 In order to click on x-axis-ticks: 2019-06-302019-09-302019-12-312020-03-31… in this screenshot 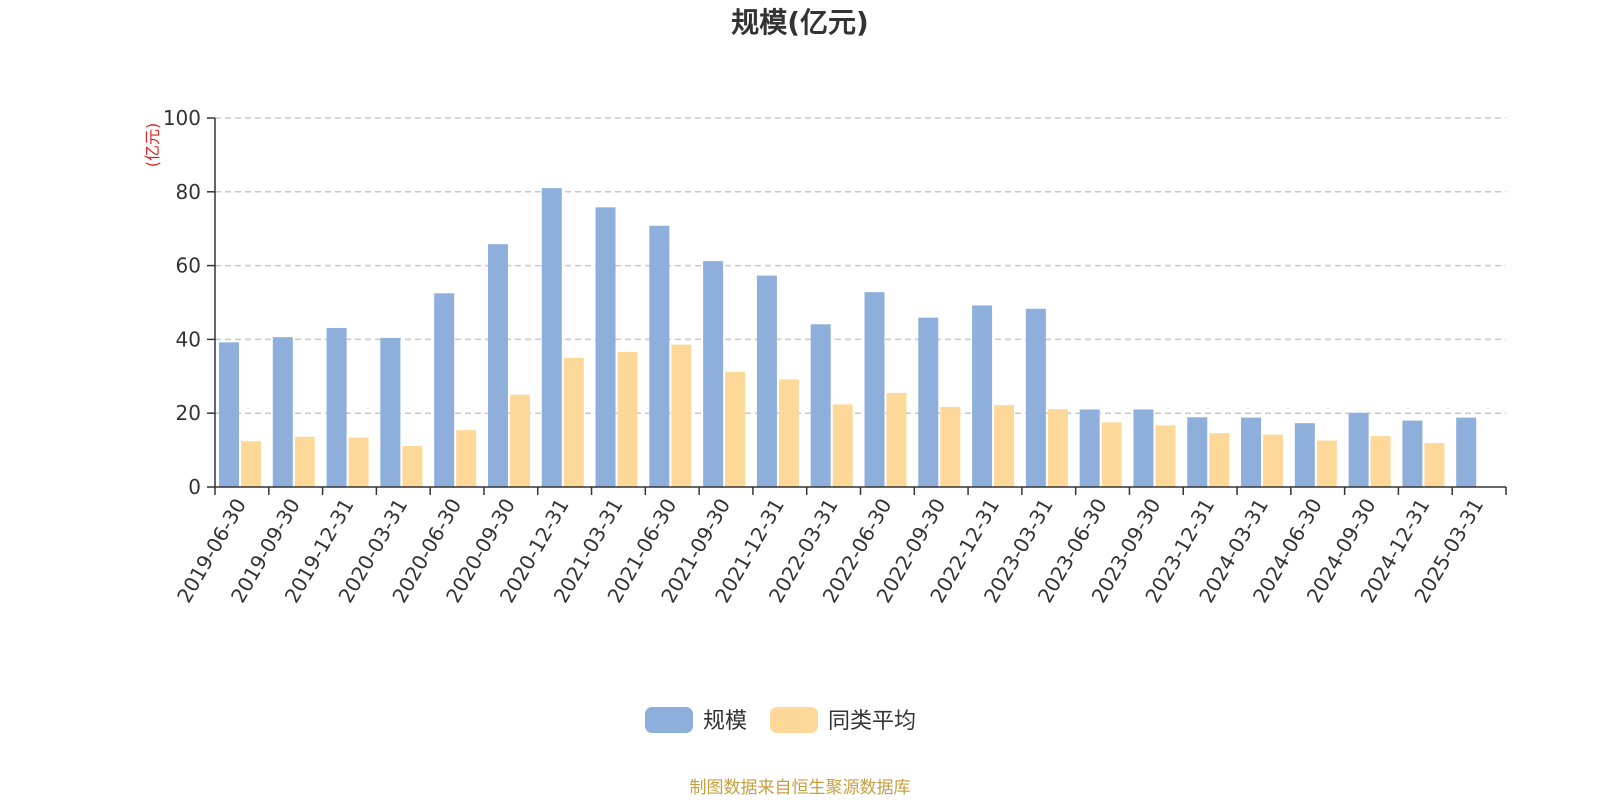, I will do `click(839, 547)`.